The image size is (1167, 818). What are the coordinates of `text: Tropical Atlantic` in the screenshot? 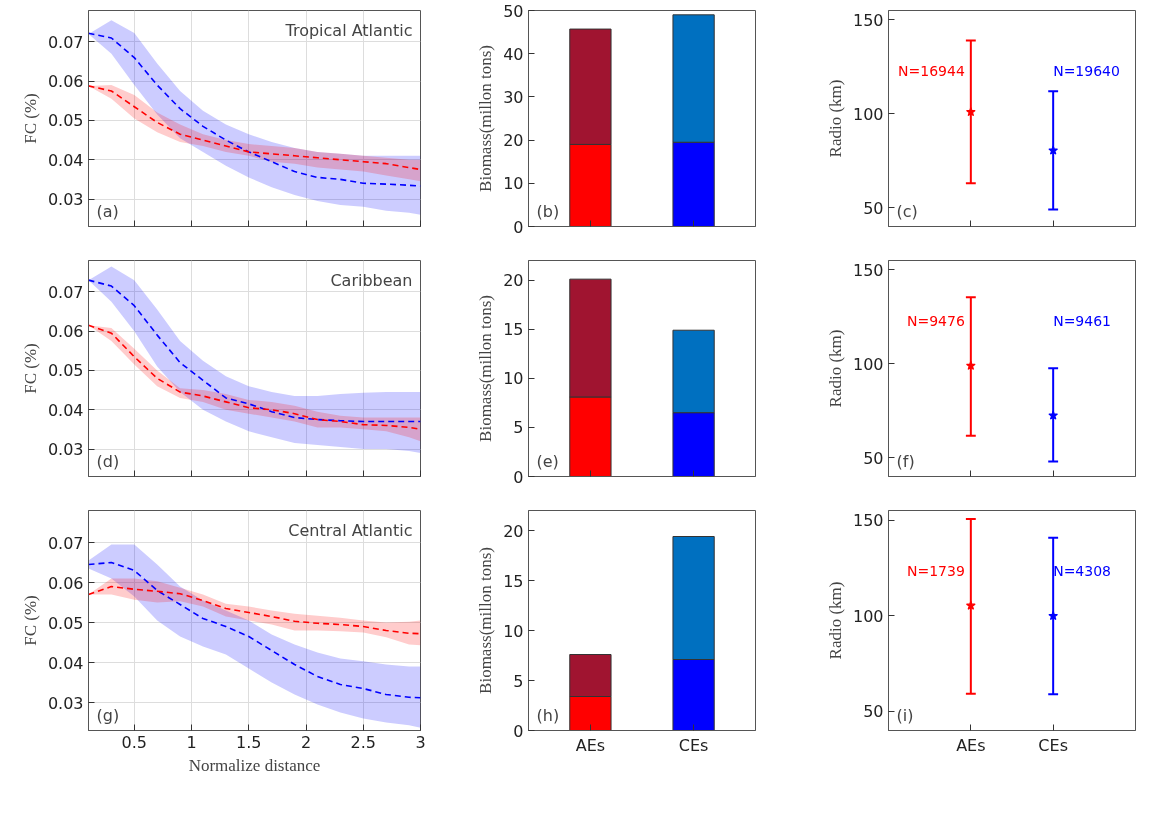 It's located at (348, 30).